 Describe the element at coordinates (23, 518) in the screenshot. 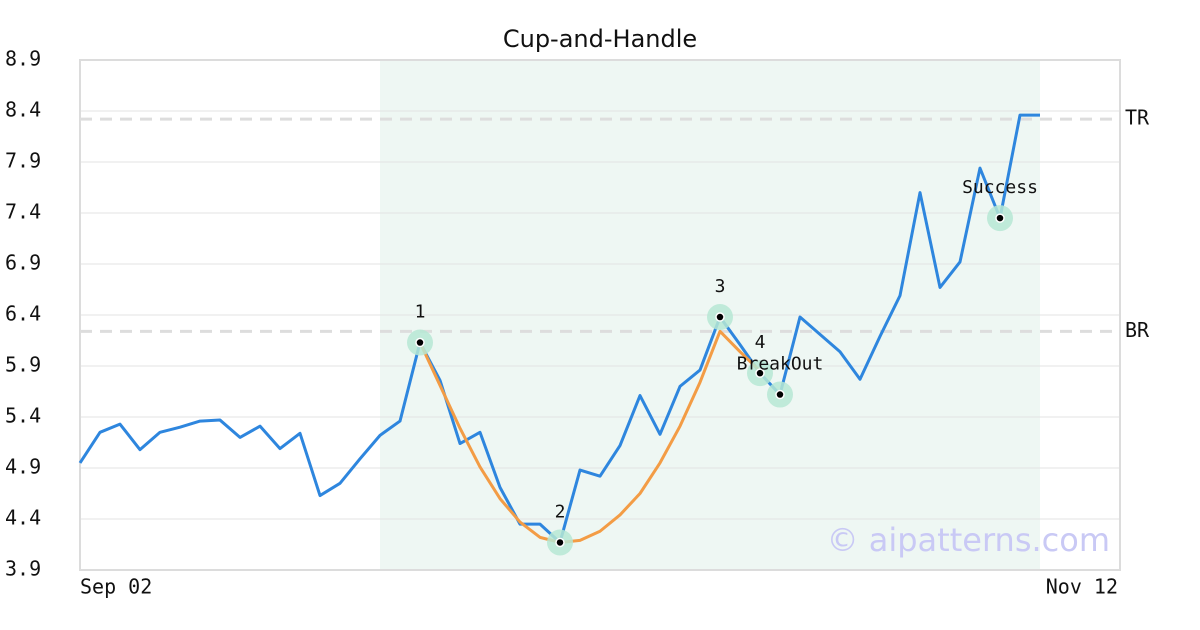

I see `y-tick-label: 4.4` at that location.